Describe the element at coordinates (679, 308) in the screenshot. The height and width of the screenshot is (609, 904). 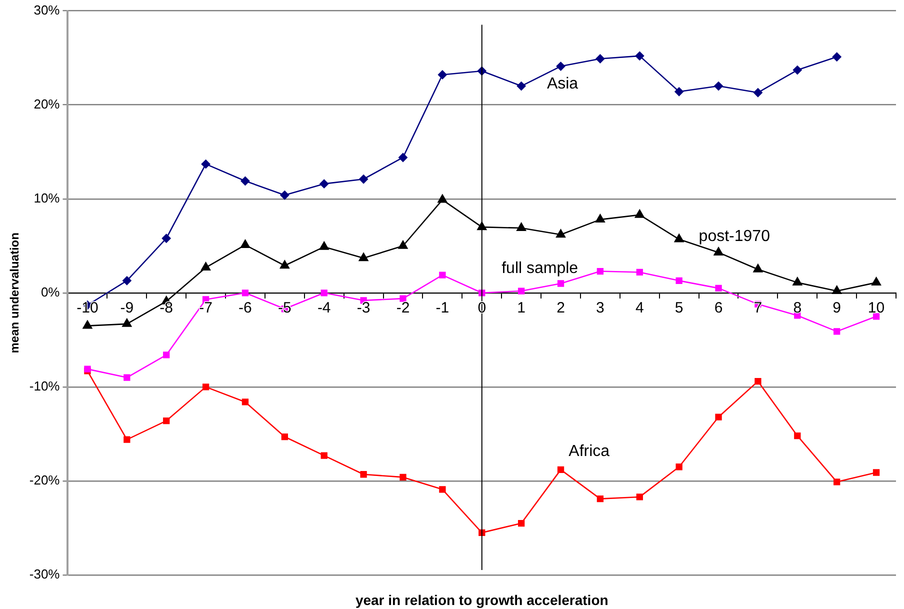
I see `x-tick-label: 5` at that location.